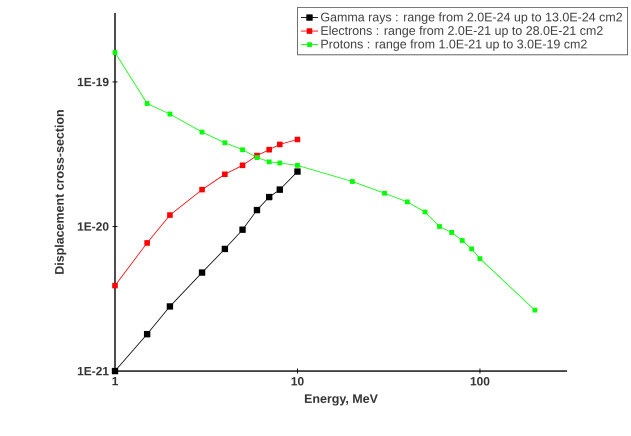 This screenshot has height=436, width=631. I want to click on y-tick-label: 1E-21, so click(93, 371).